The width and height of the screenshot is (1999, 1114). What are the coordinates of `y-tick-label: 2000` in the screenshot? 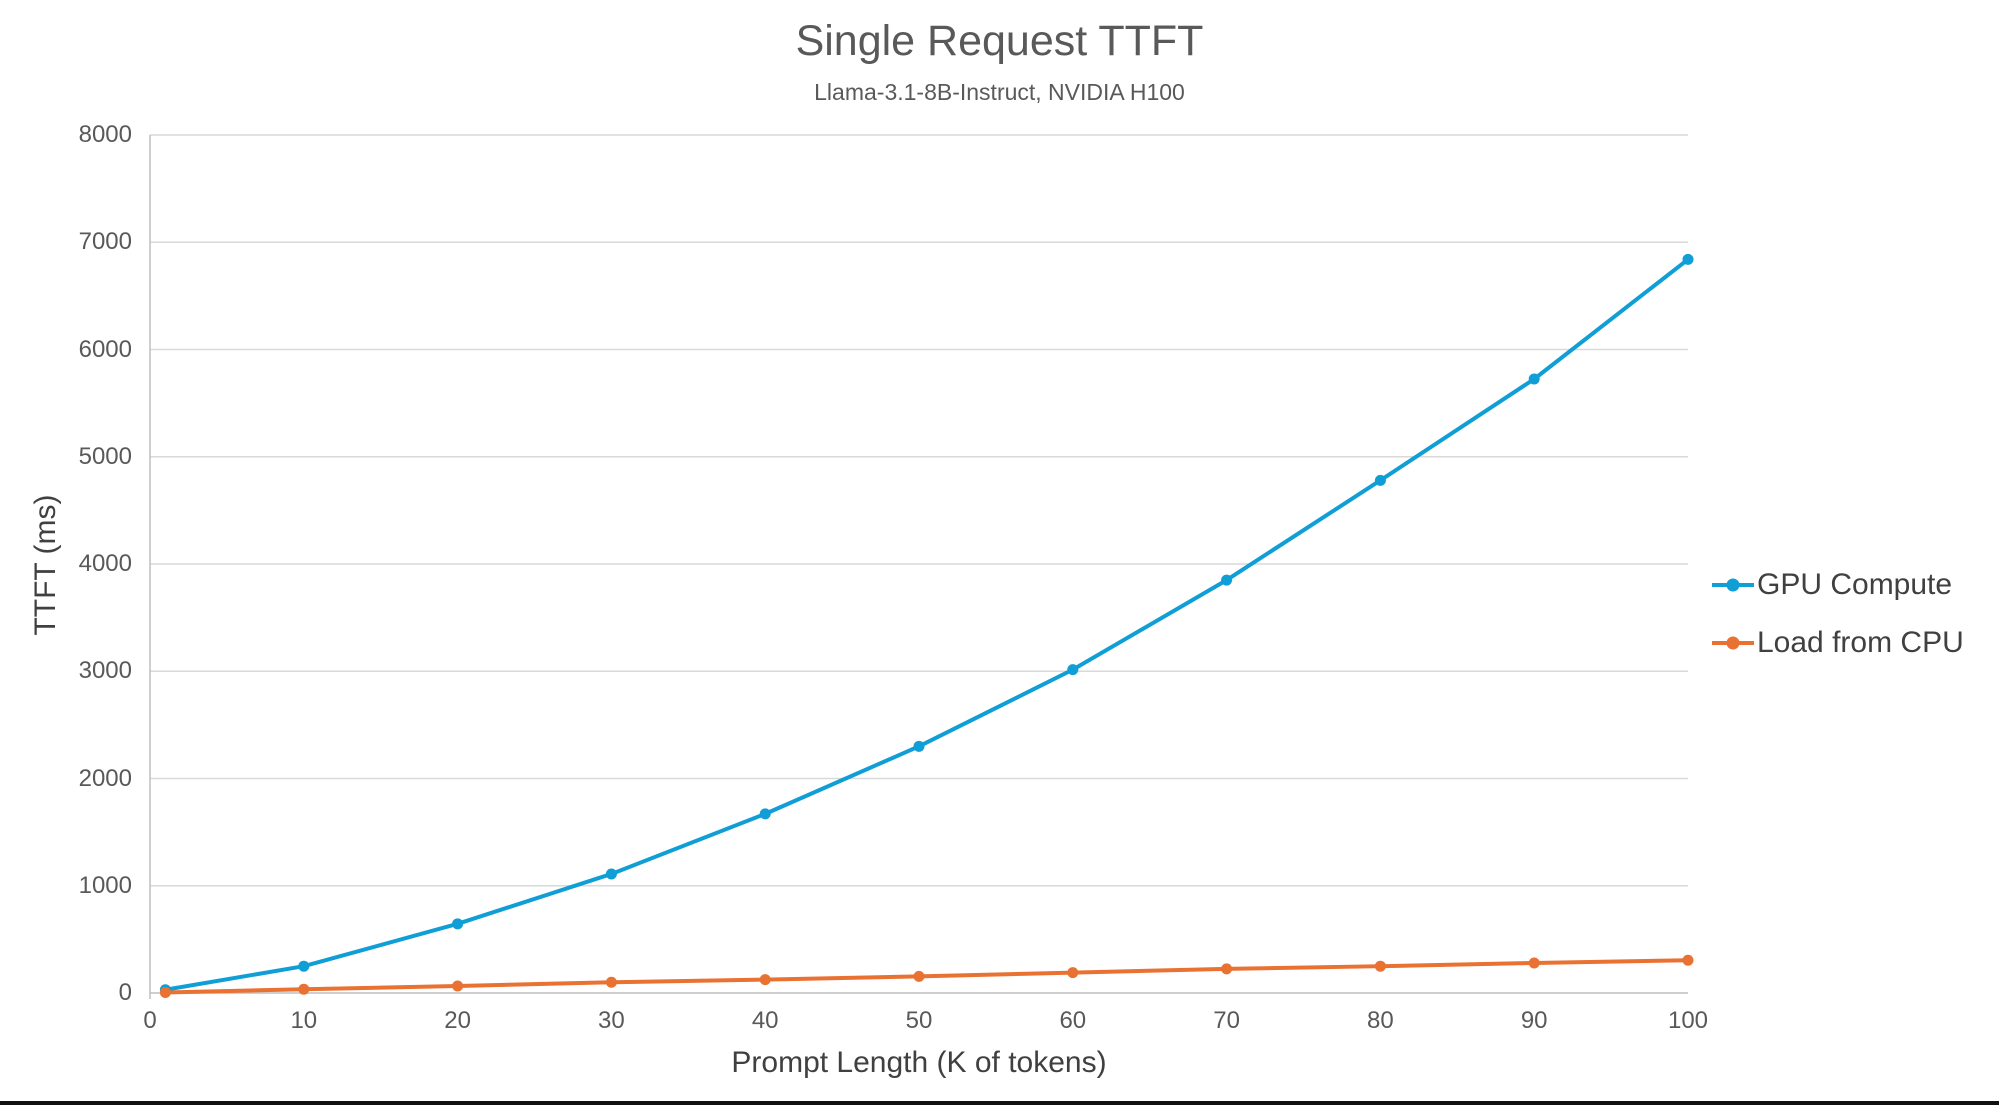 It's located at (105, 778).